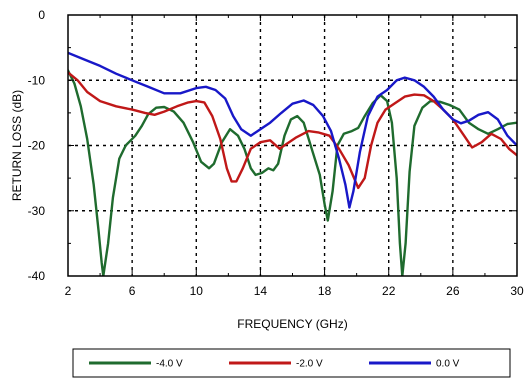 Image resolution: width=529 pixels, height=381 pixels. I want to click on x-axis-title: FREQUENCY (GHz), so click(292, 324).